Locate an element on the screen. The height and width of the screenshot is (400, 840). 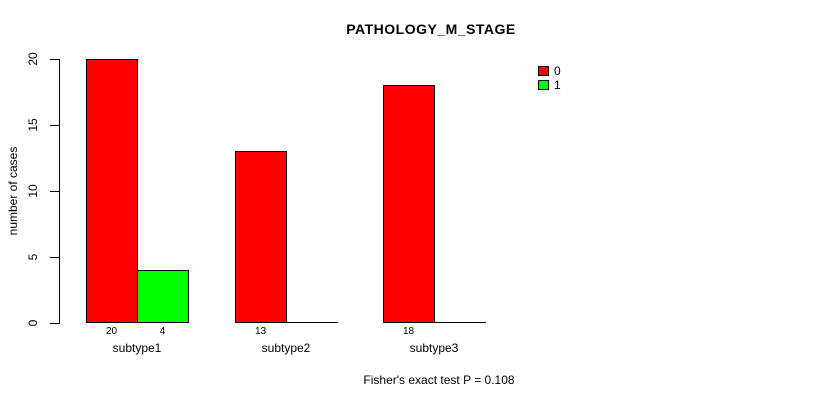
legend-item-0: 0 is located at coordinates (568, 71).